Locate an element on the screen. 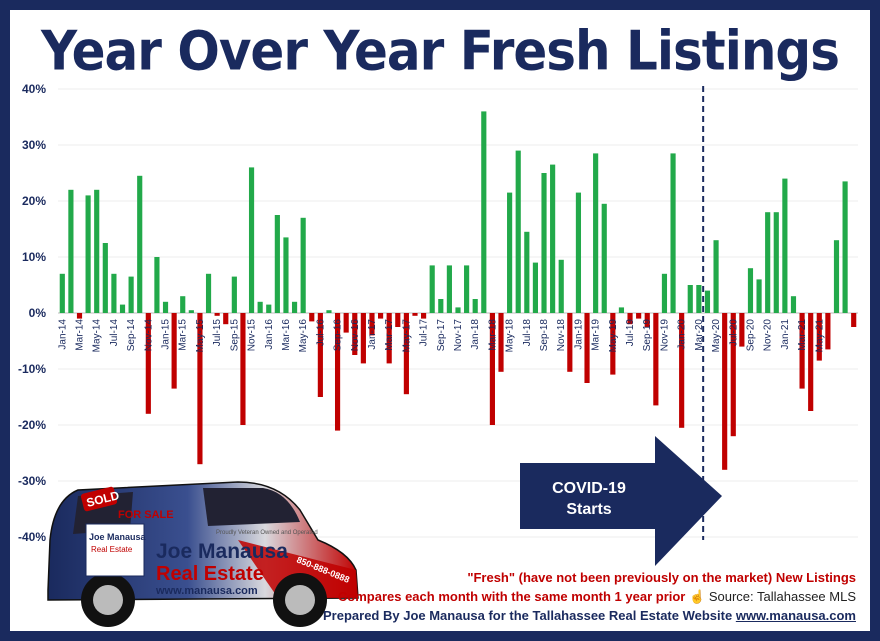  hand-icon: ☝ is located at coordinates (697, 596).